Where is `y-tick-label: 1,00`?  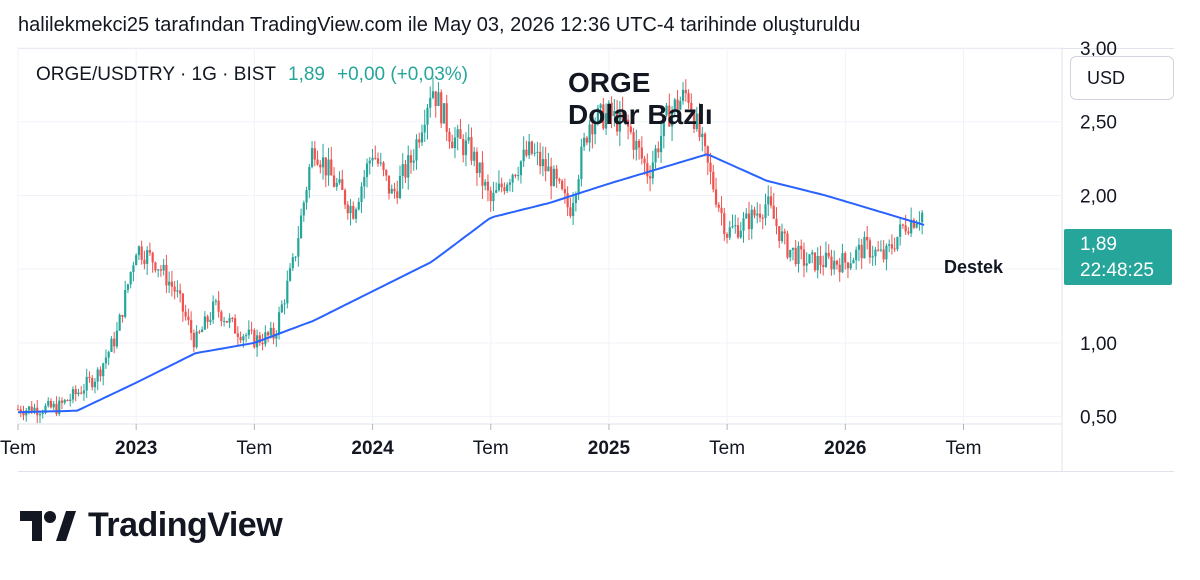 y-tick-label: 1,00 is located at coordinates (1098, 344).